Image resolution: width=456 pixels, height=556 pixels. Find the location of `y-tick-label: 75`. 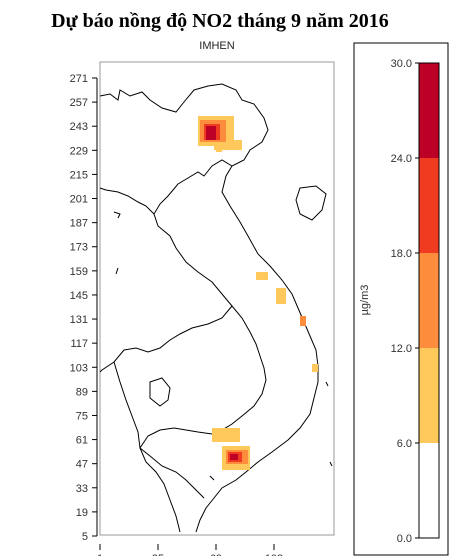

y-tick-label: 75 is located at coordinates (82, 416).